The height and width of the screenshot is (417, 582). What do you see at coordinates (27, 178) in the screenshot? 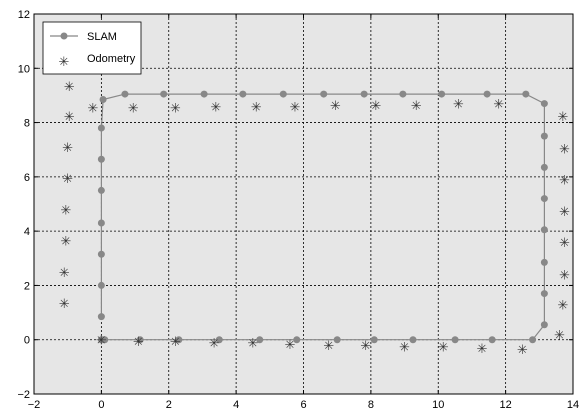
I see `y-tick-label: 6` at bounding box center [27, 178].